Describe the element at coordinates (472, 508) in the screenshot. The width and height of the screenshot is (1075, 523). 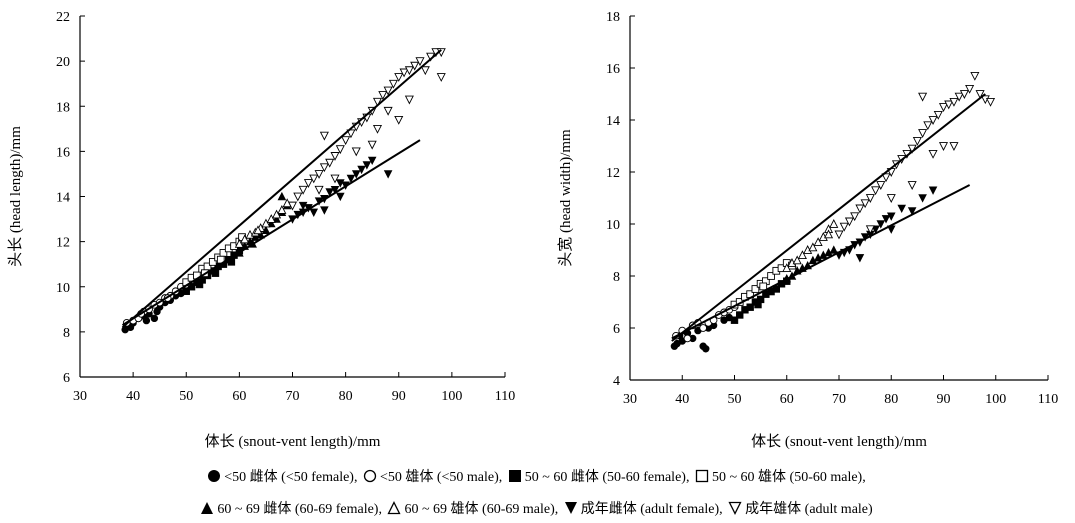
I see `legend-item: 60 ~ 69 雄体 (60-69 male),` at that location.